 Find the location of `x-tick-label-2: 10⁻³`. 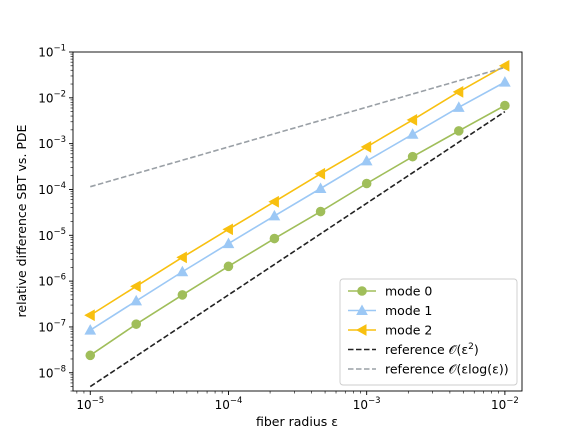

x-tick-label-2: 10⁻³ is located at coordinates (367, 404).